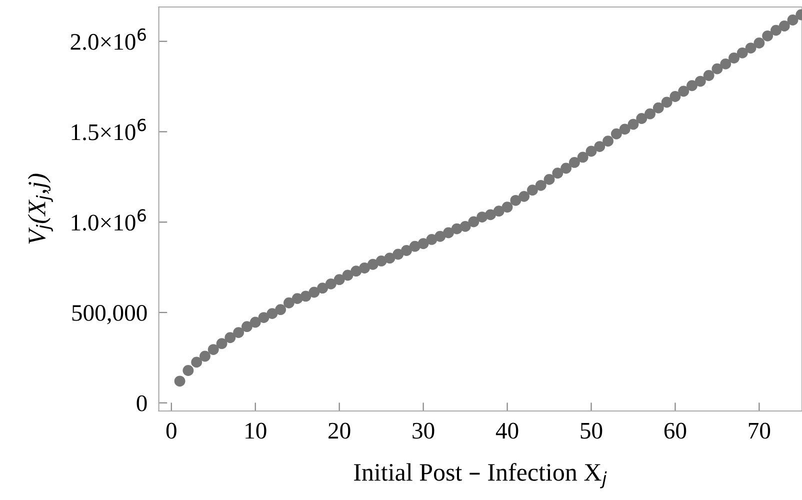 The height and width of the screenshot is (500, 802). I want to click on x-tick-label: 50, so click(591, 430).